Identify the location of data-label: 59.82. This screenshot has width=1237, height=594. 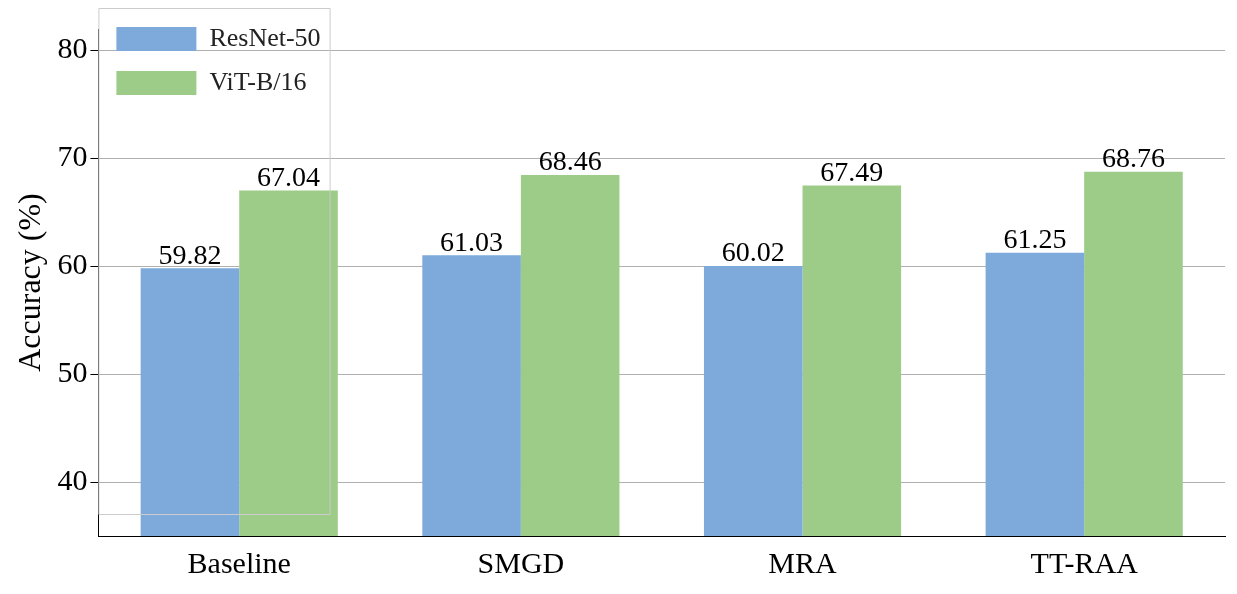
(190, 254).